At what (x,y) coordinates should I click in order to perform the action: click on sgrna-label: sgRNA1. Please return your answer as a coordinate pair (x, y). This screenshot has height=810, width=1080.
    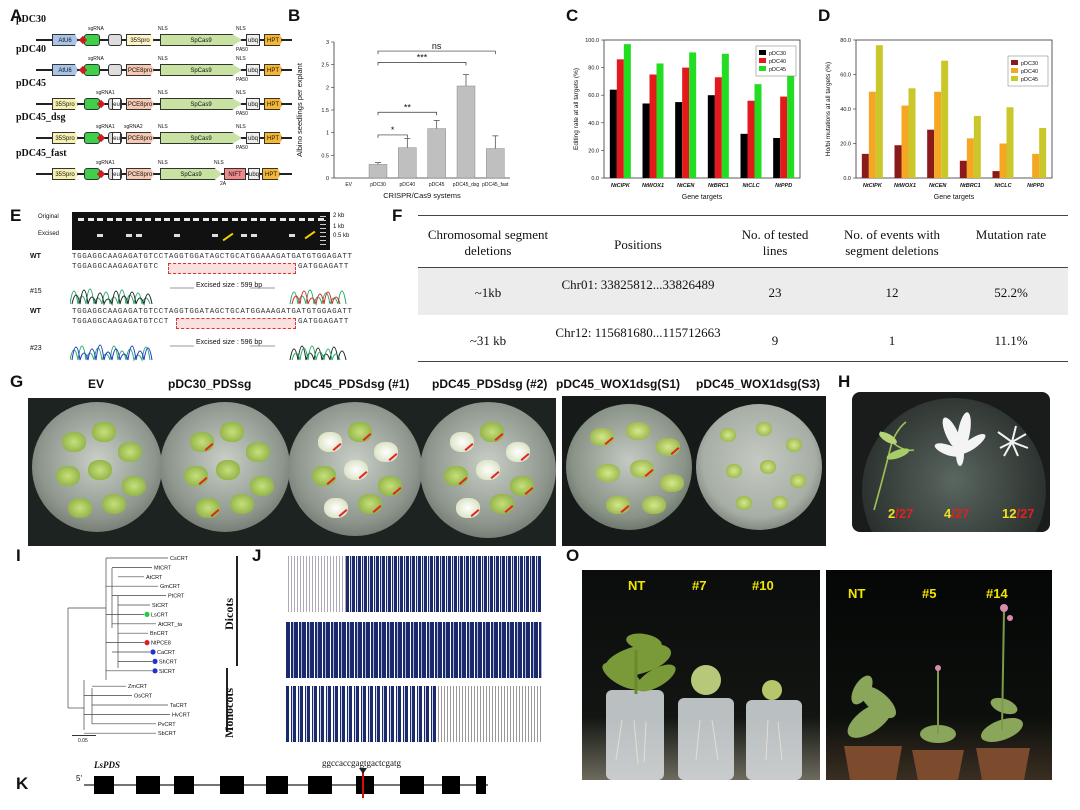
    Looking at the image, I should click on (105, 93).